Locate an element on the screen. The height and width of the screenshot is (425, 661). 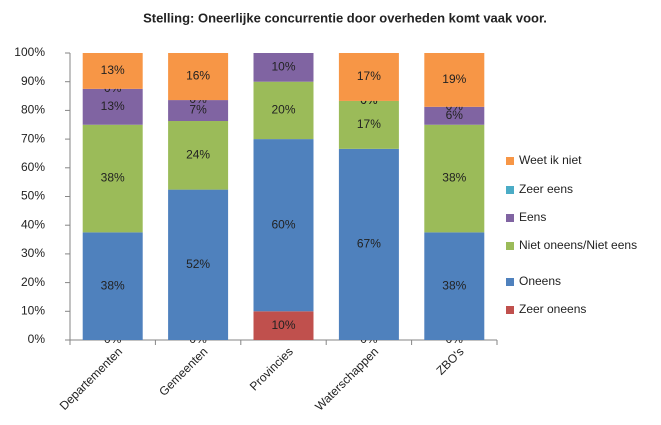
data-label: 7% is located at coordinates (198, 110).